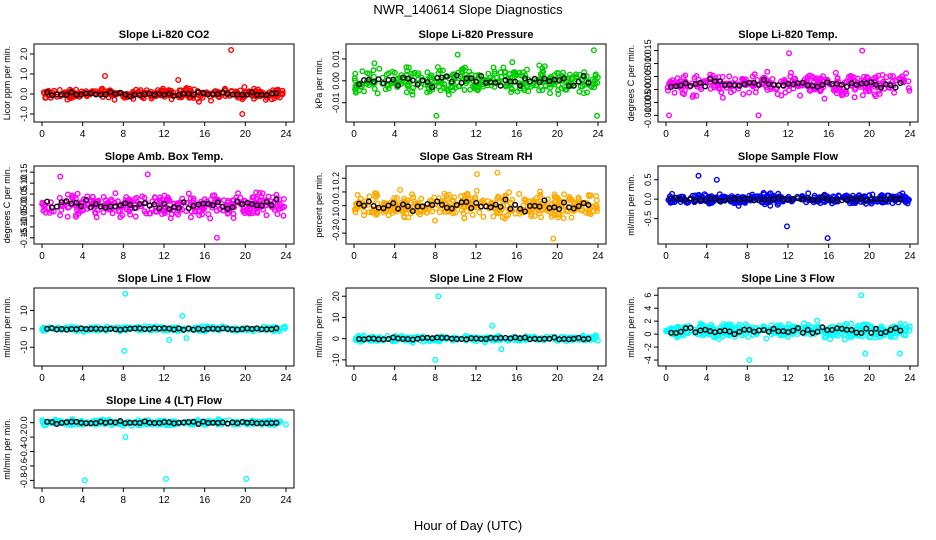 The height and width of the screenshot is (540, 936). What do you see at coordinates (24, 74) in the screenshot?
I see `y-tick-label: 1.0` at bounding box center [24, 74].